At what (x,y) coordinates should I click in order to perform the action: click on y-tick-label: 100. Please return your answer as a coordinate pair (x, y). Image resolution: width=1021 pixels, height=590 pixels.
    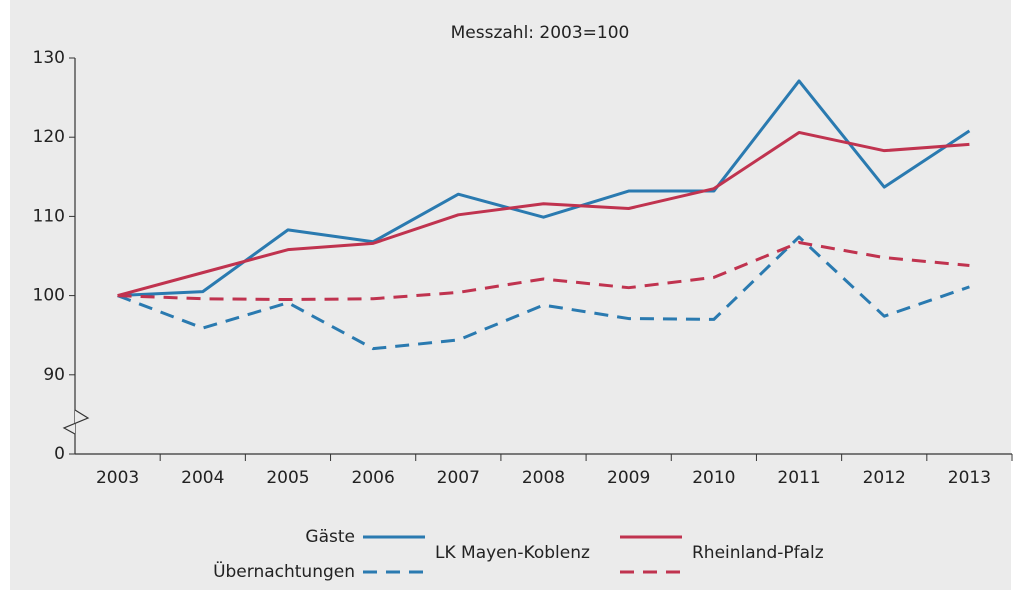
    Looking at the image, I should click on (49, 296).